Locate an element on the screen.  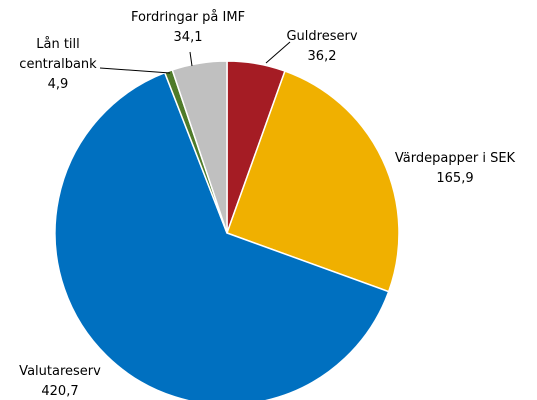
category-label: Valutareserv is located at coordinates (60, 371).